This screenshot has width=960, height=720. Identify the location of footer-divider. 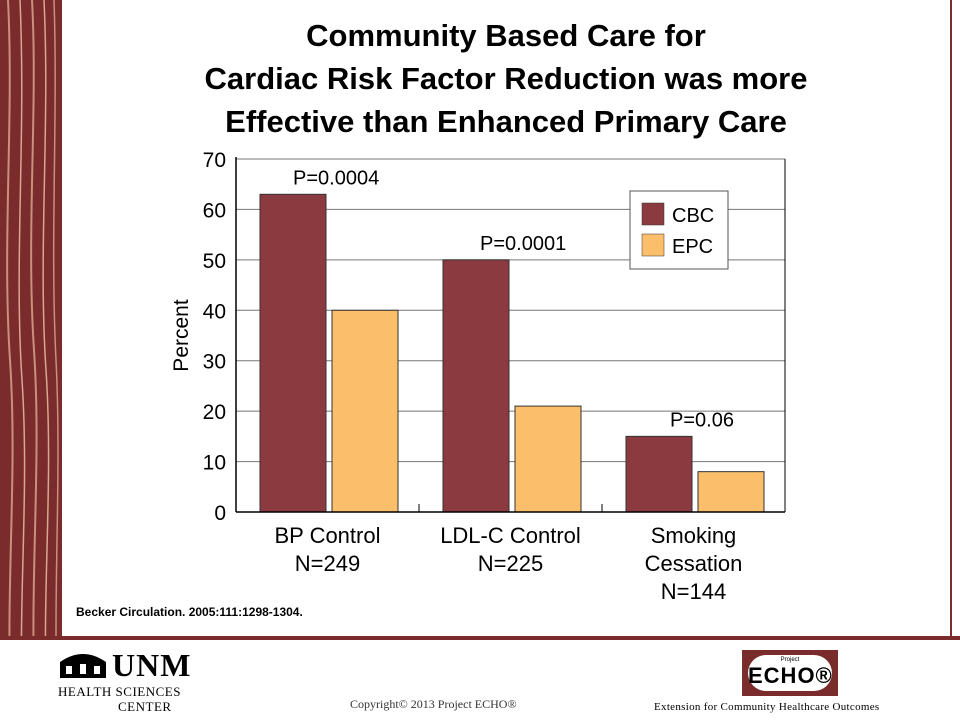
(480, 638).